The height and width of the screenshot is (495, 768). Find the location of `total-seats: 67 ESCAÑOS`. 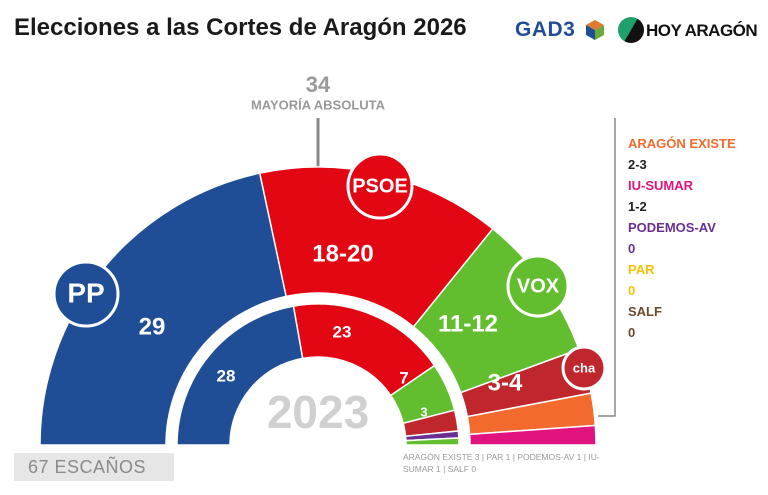

total-seats: 67 ESCAÑOS is located at coordinates (94, 467).